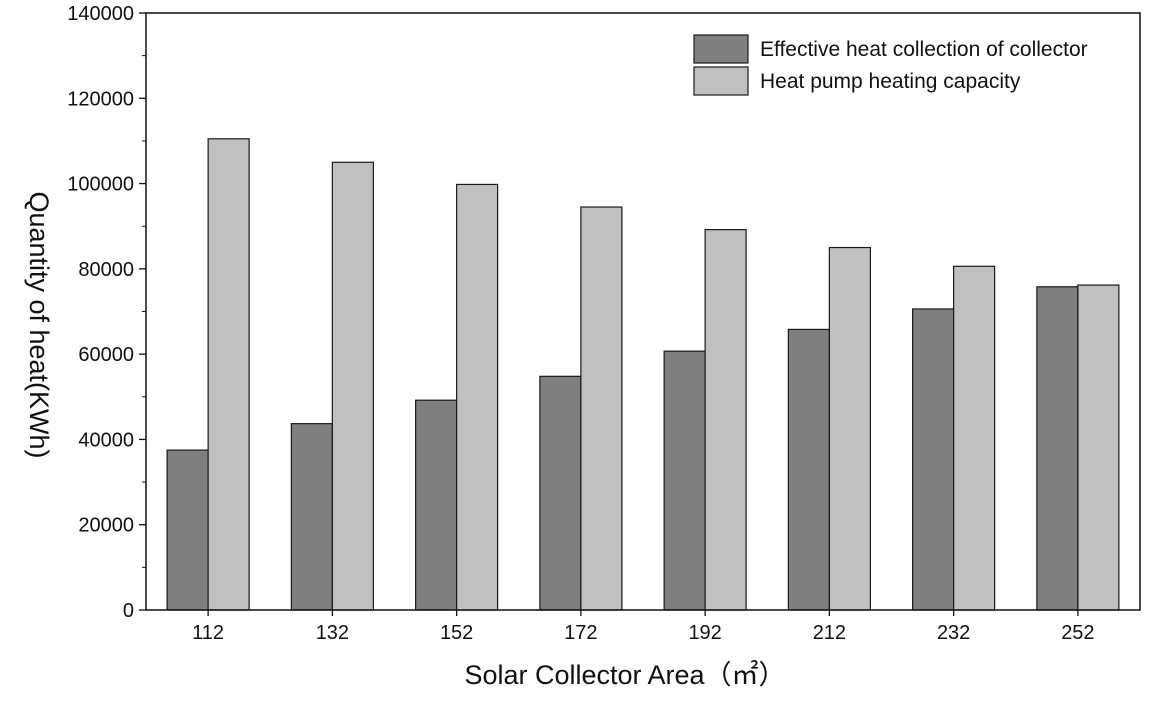  What do you see at coordinates (953, 633) in the screenshot?
I see `x-tick-label-232: 232` at bounding box center [953, 633].